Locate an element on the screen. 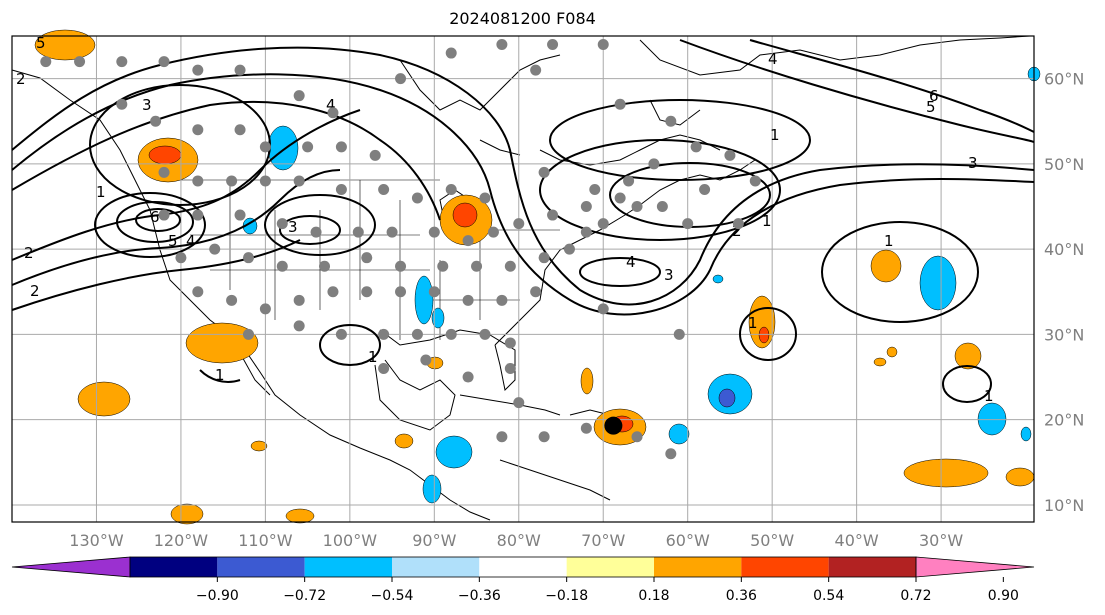  colorbar-tick-label: 0.54 is located at coordinates (828, 596).